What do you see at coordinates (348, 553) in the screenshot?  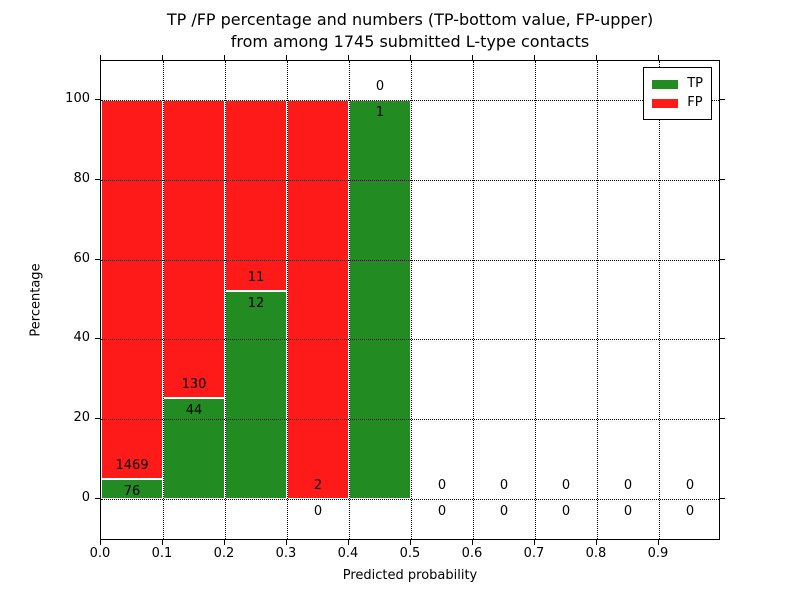 I see `x-tick-label: 0.4` at bounding box center [348, 553].